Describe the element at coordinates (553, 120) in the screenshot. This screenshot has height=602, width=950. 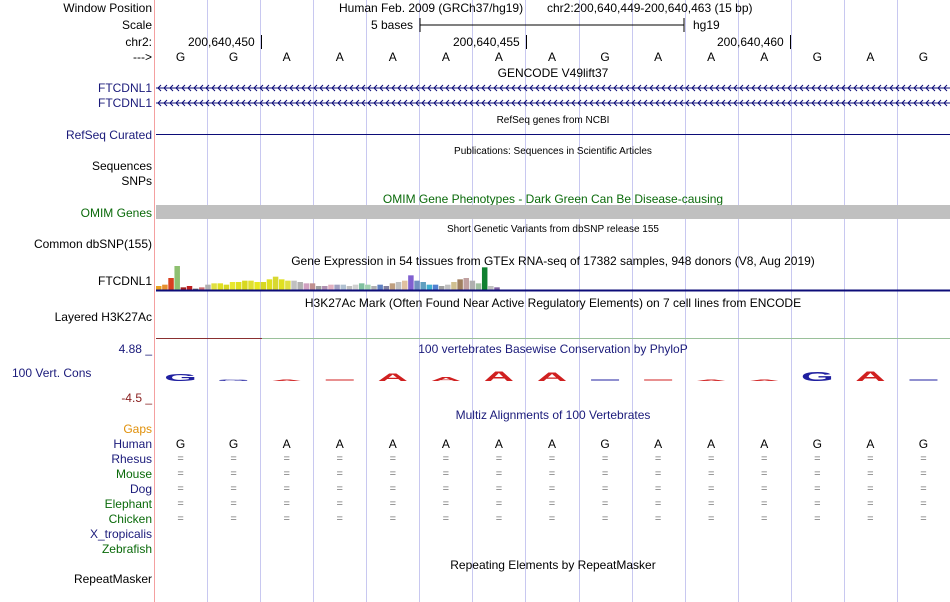
I see `refseq-track-title: RefSeq genes from NCBI` at that location.